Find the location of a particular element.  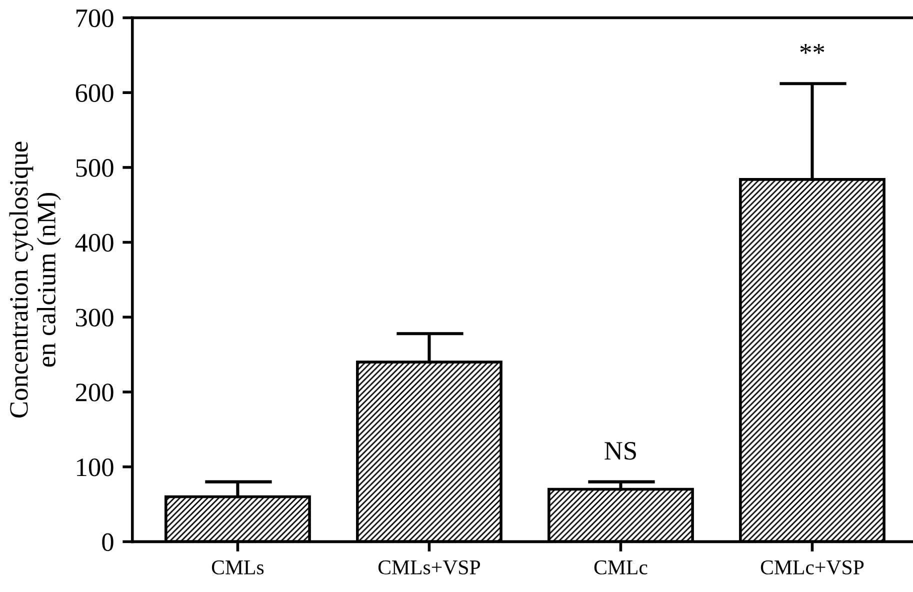

y-tick-label: 0 is located at coordinates (108, 542).